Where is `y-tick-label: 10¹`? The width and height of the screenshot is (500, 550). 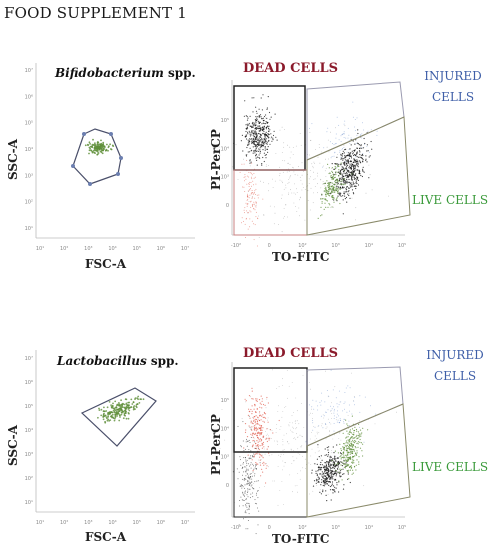
y-tick-label: 10¹ is located at coordinates (29, 229).